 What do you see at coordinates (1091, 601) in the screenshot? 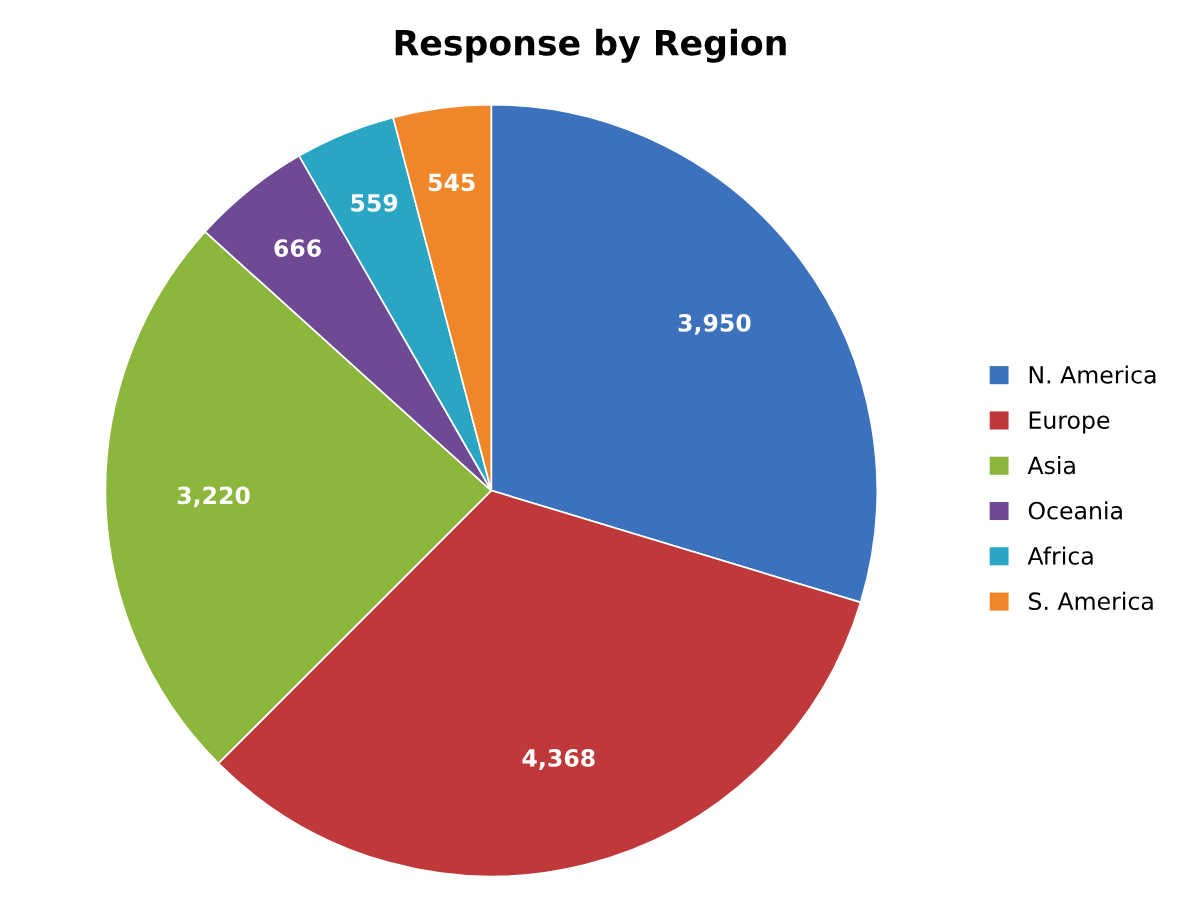
I see `legend-label: S. America` at bounding box center [1091, 601].